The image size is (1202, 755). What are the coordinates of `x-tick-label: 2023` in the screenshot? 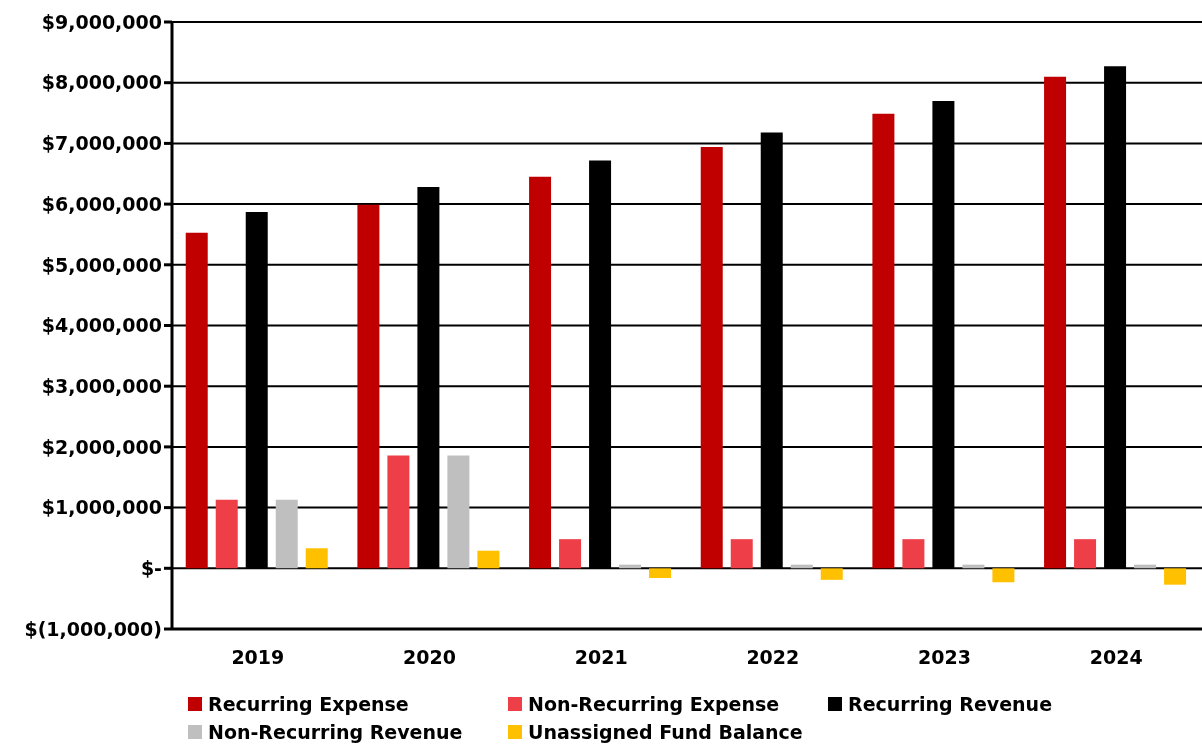 It's located at (944, 657).